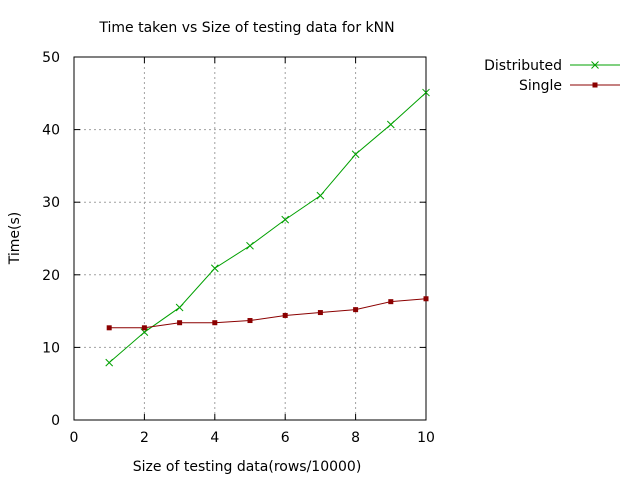 This screenshot has width=640, height=480. I want to click on x-tick-label: 8, so click(355, 438).